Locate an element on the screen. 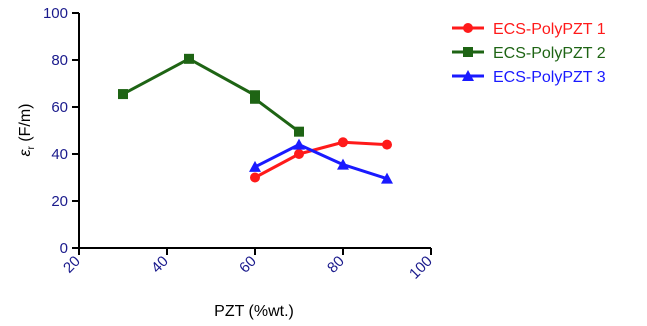 The width and height of the screenshot is (647, 326). y-axis-title-unit: (F/m) is located at coordinates (25, 124).